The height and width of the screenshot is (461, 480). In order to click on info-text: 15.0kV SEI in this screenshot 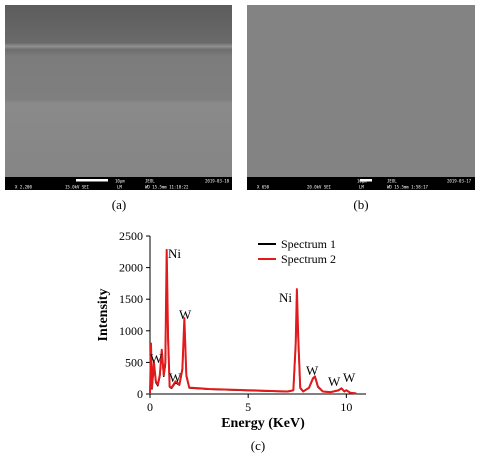, I will do `click(77, 187)`.